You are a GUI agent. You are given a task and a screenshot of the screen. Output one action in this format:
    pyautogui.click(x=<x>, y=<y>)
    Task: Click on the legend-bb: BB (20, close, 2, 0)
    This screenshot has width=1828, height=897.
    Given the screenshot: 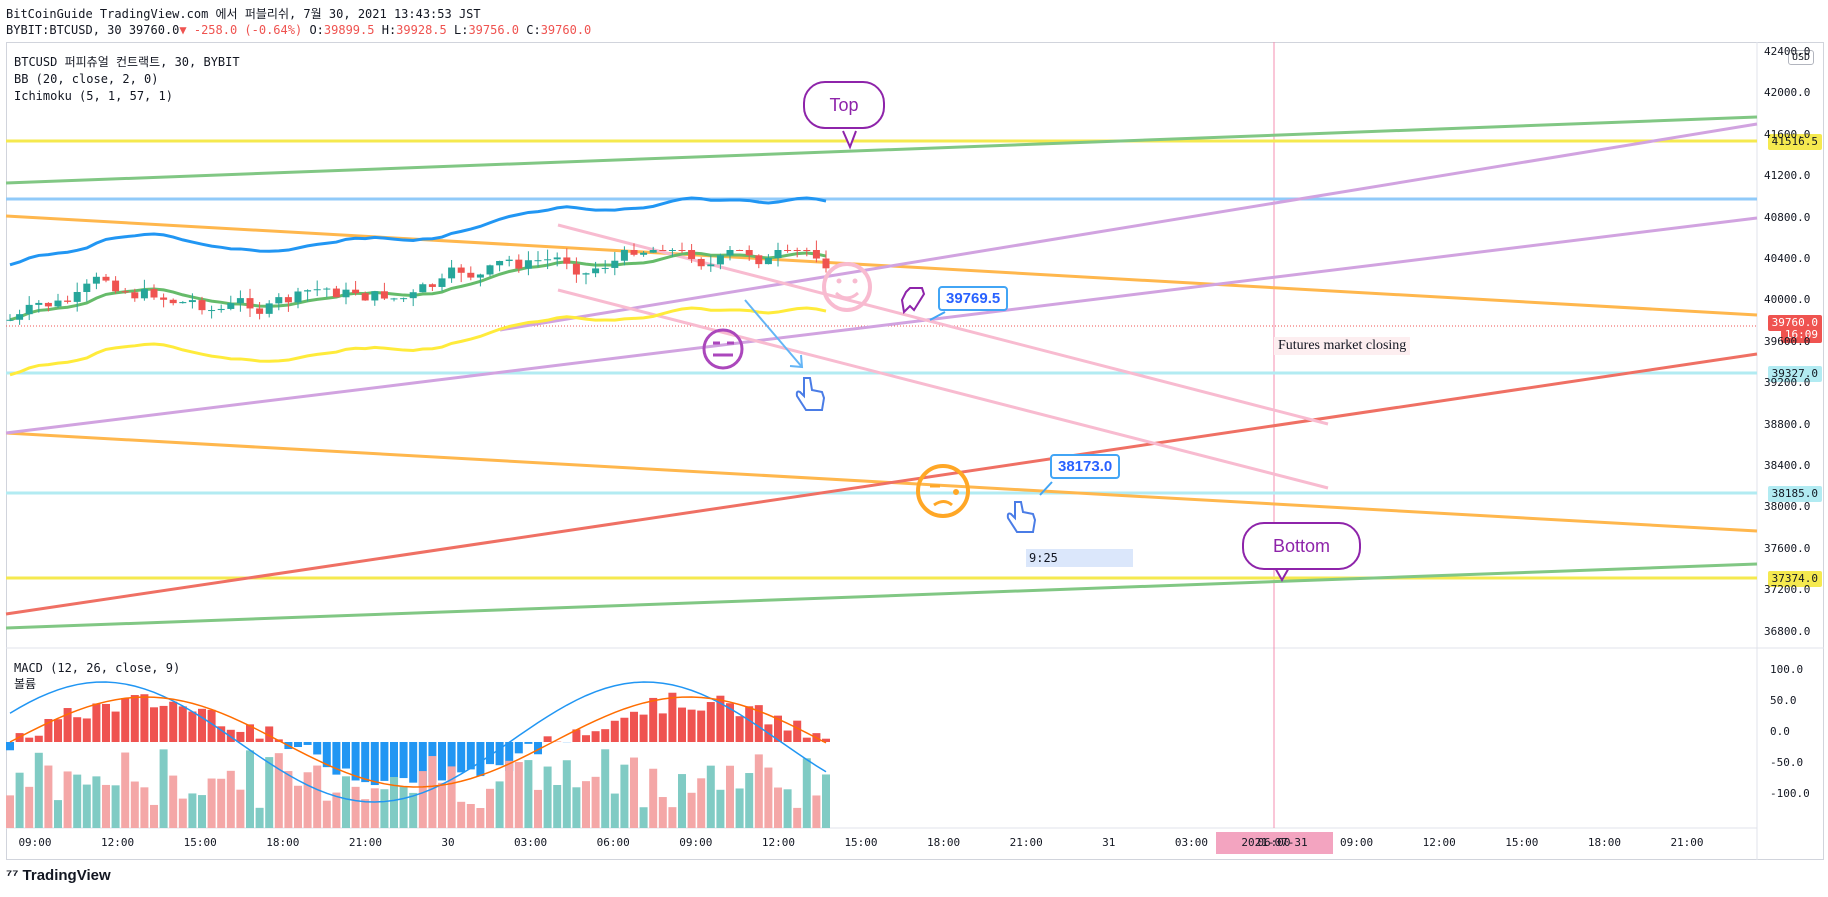 What is the action you would take?
    pyautogui.click(x=86, y=79)
    